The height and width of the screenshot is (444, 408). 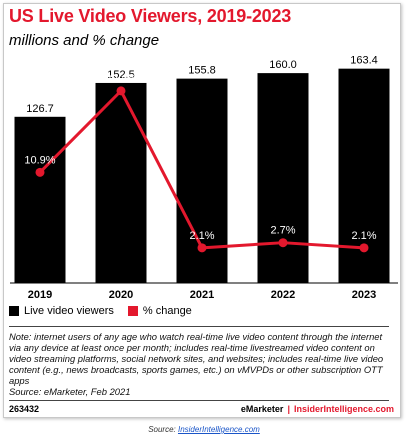 I want to click on line-value-label: 20.4%, so click(x=120, y=79).